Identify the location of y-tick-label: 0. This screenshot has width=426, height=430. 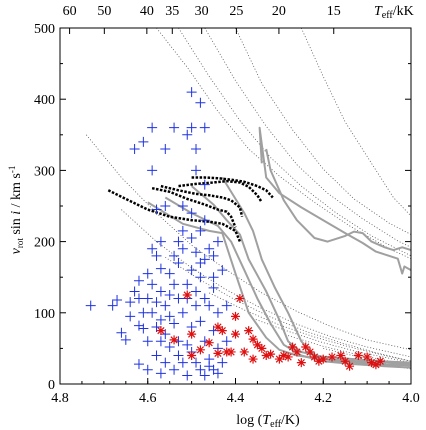
(51, 385).